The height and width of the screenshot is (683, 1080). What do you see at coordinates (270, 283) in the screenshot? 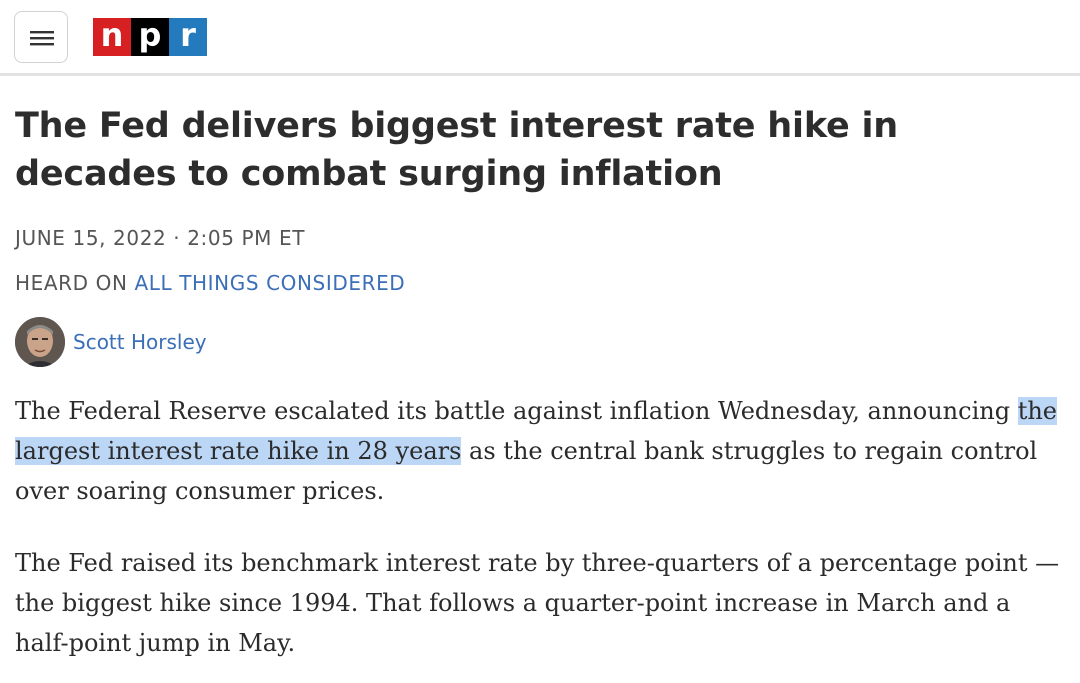
I see `program-link: ALL THINGS CONSIDERED` at bounding box center [270, 283].